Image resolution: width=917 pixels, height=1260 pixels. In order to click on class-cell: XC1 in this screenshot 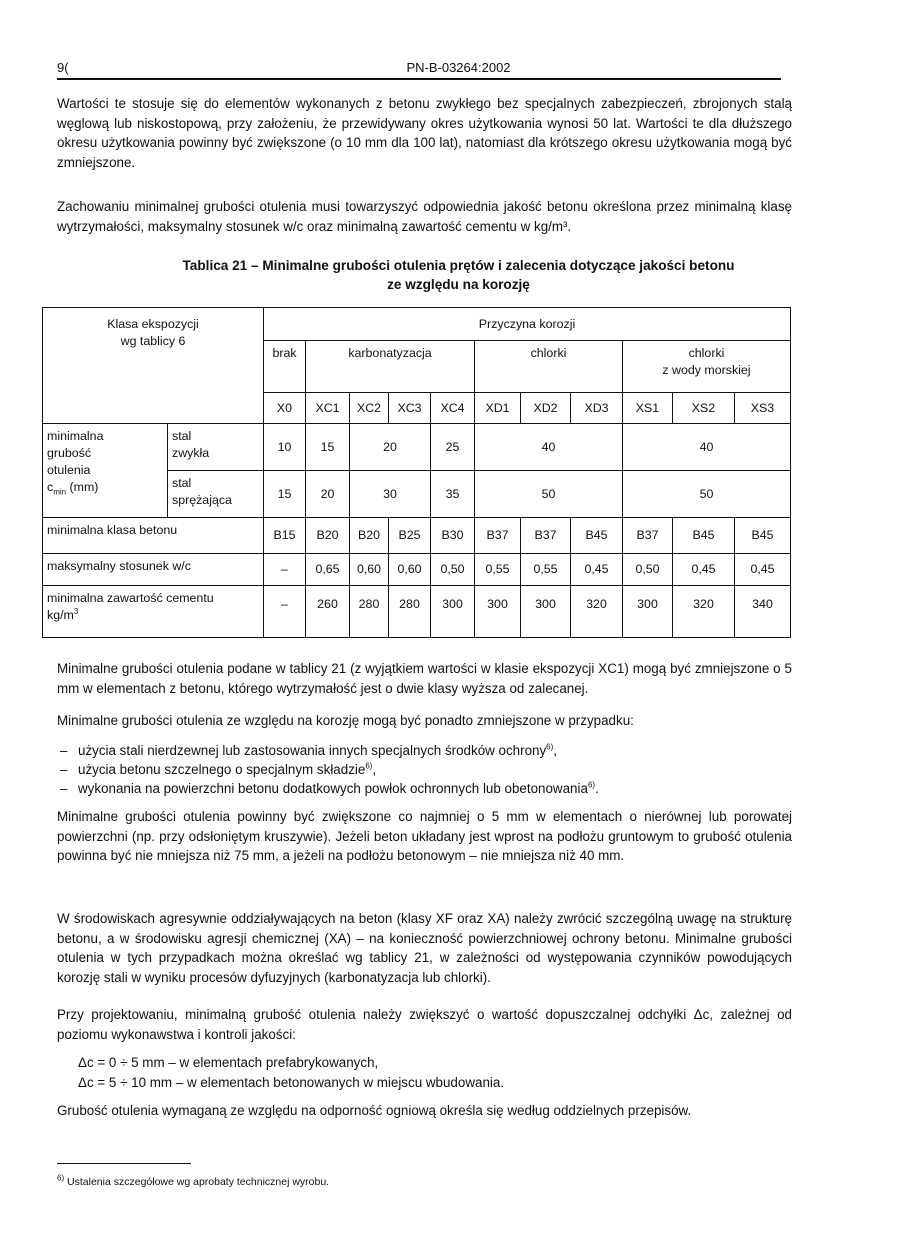, I will do `click(327, 408)`.